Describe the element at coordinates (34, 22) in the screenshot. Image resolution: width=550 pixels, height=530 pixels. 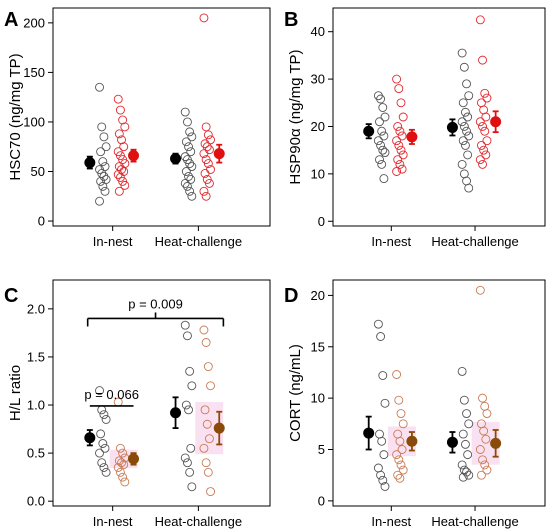
I see `y-tick-label: 200` at that location.